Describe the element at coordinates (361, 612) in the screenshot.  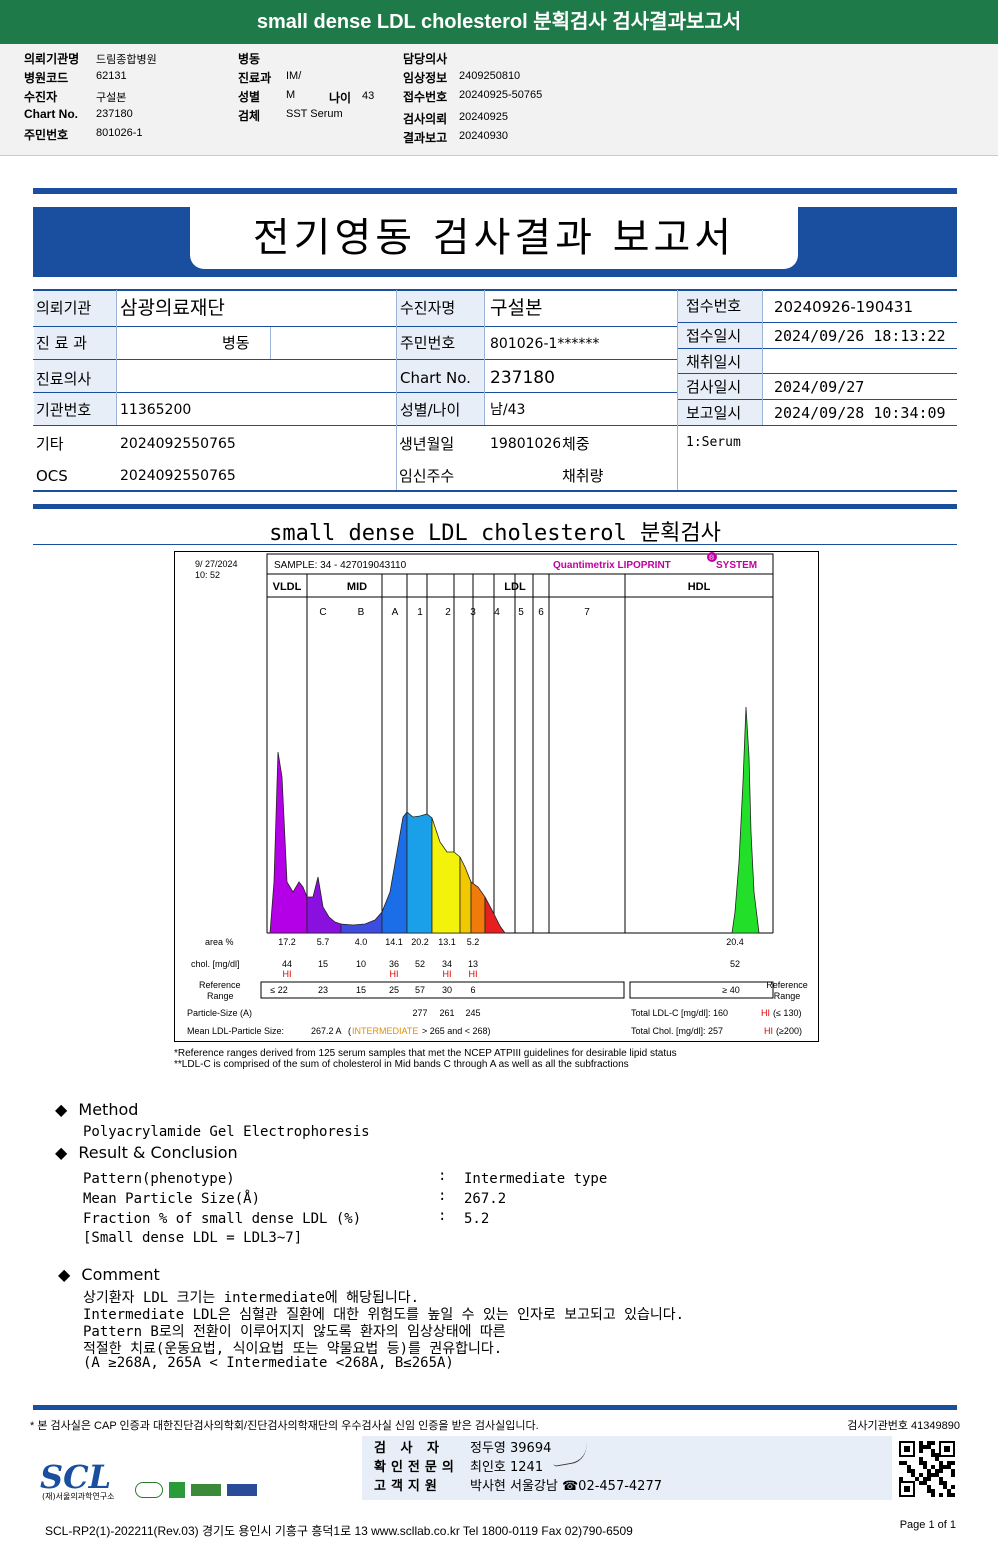
I see `band-label: B` at that location.